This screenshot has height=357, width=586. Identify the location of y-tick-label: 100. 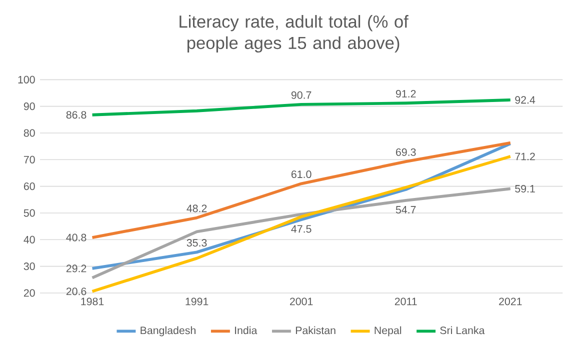
(26, 80).